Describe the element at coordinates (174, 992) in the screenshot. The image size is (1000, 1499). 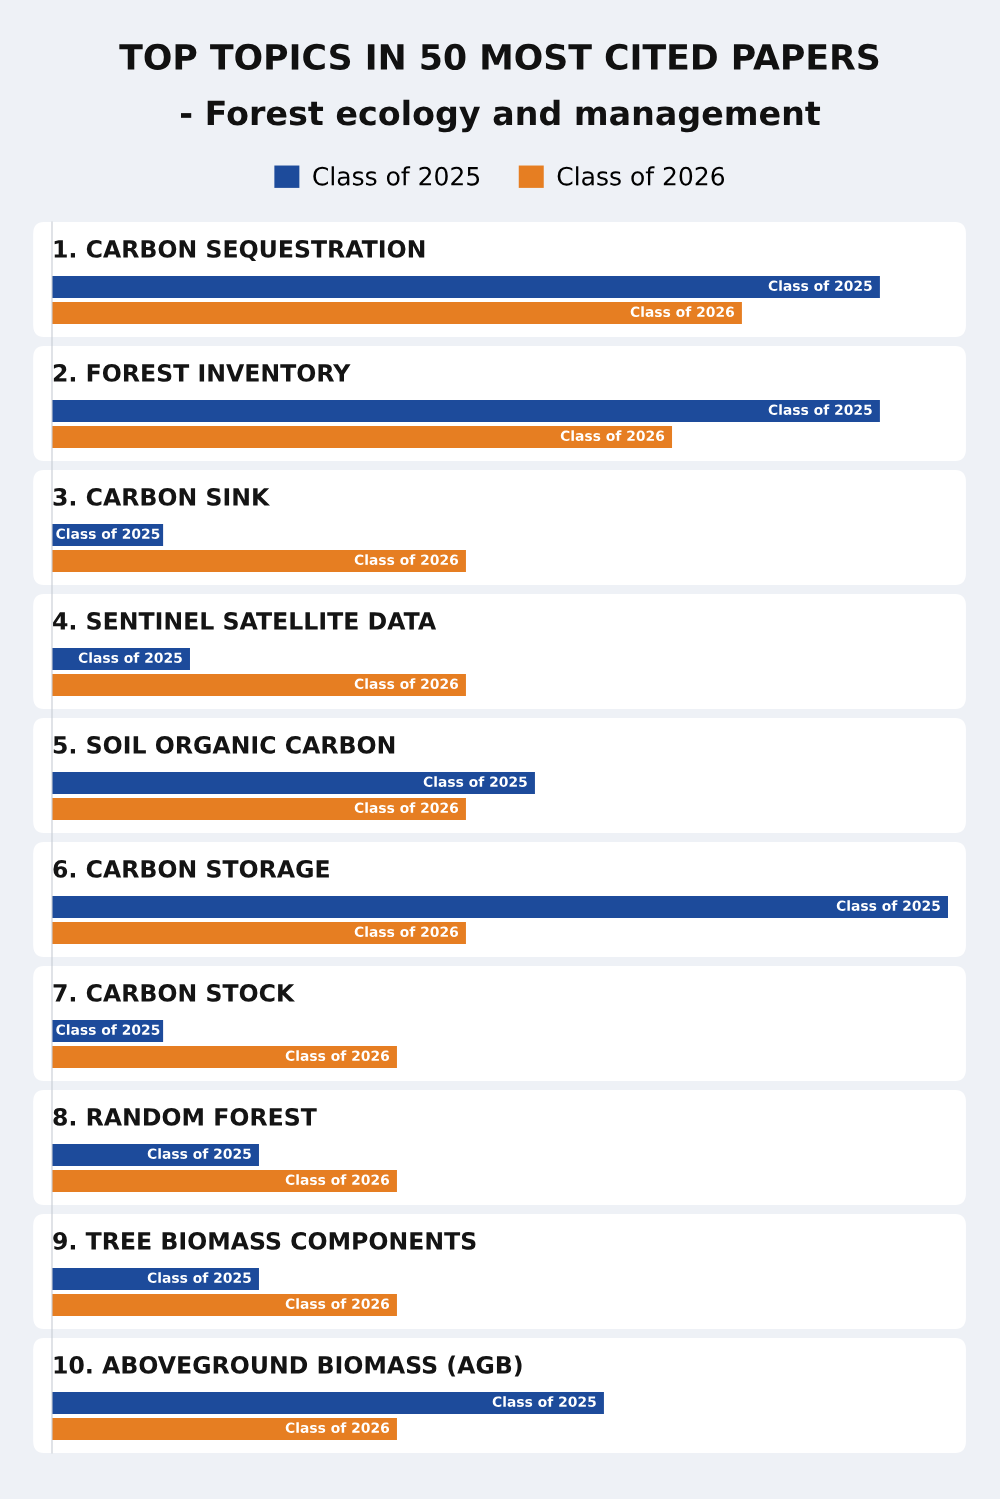
I see `y-tick-label: 7. CARBON STOCK` at that location.